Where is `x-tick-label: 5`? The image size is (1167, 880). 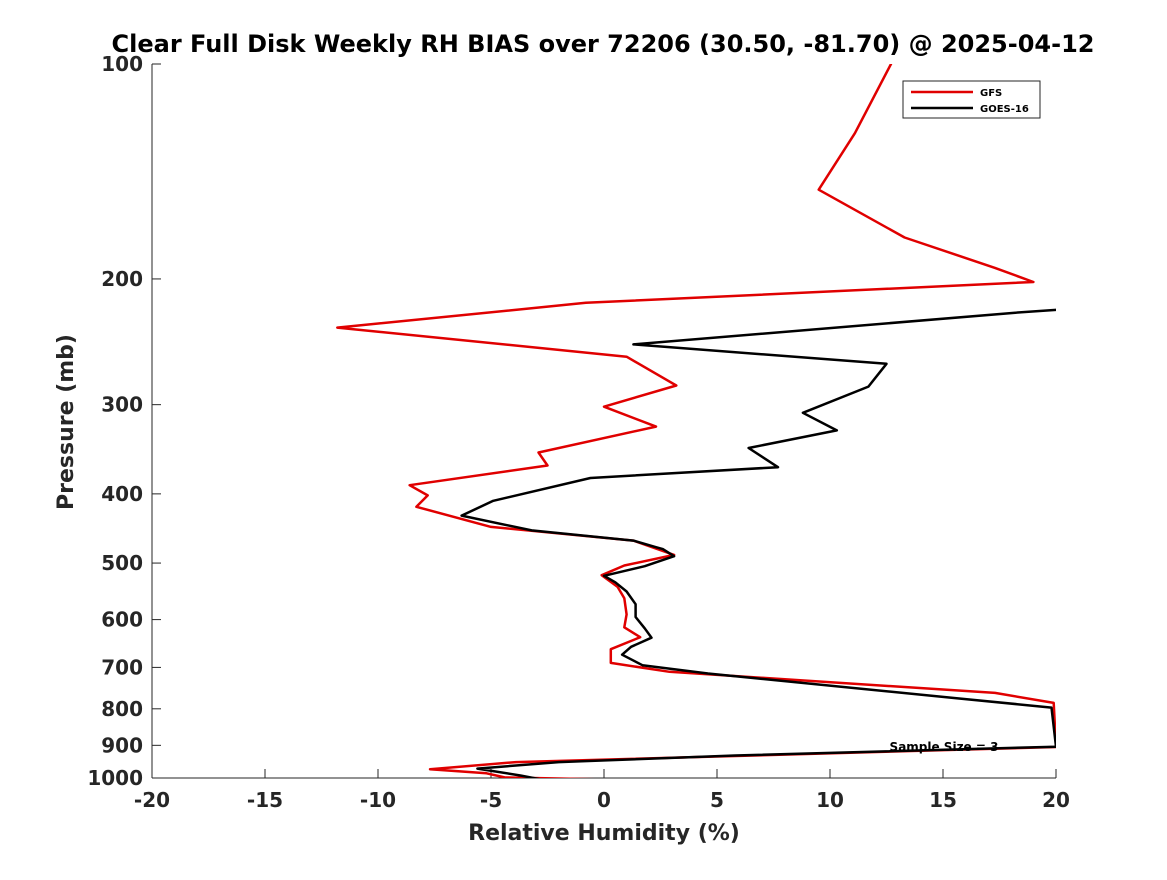 x-tick-label: 5 is located at coordinates (717, 800).